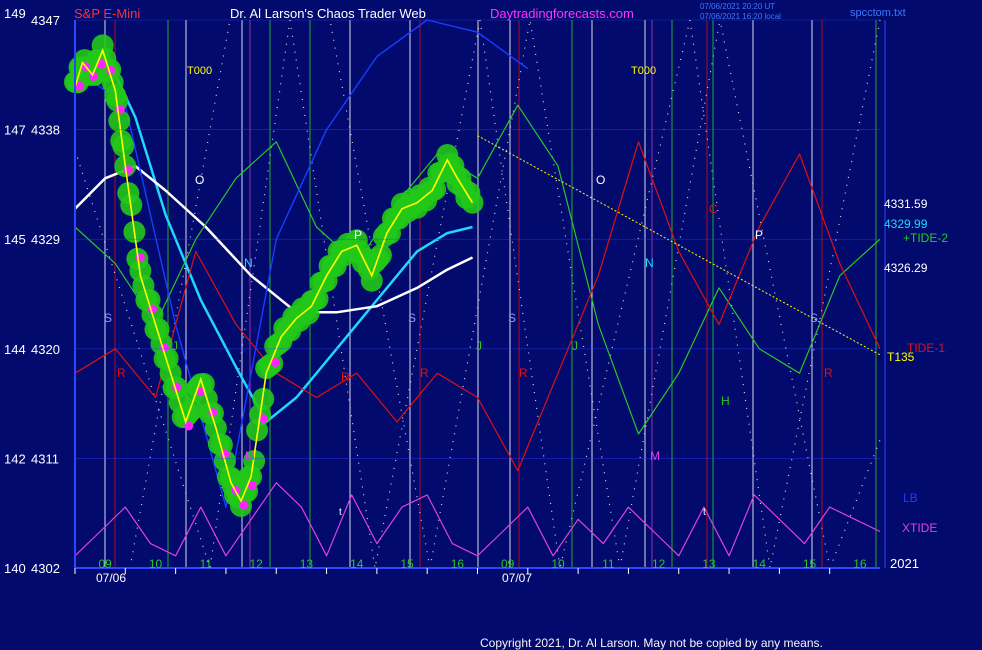  What do you see at coordinates (562, 13) in the screenshot?
I see `site-title: Daytradingforecasts.com` at bounding box center [562, 13].